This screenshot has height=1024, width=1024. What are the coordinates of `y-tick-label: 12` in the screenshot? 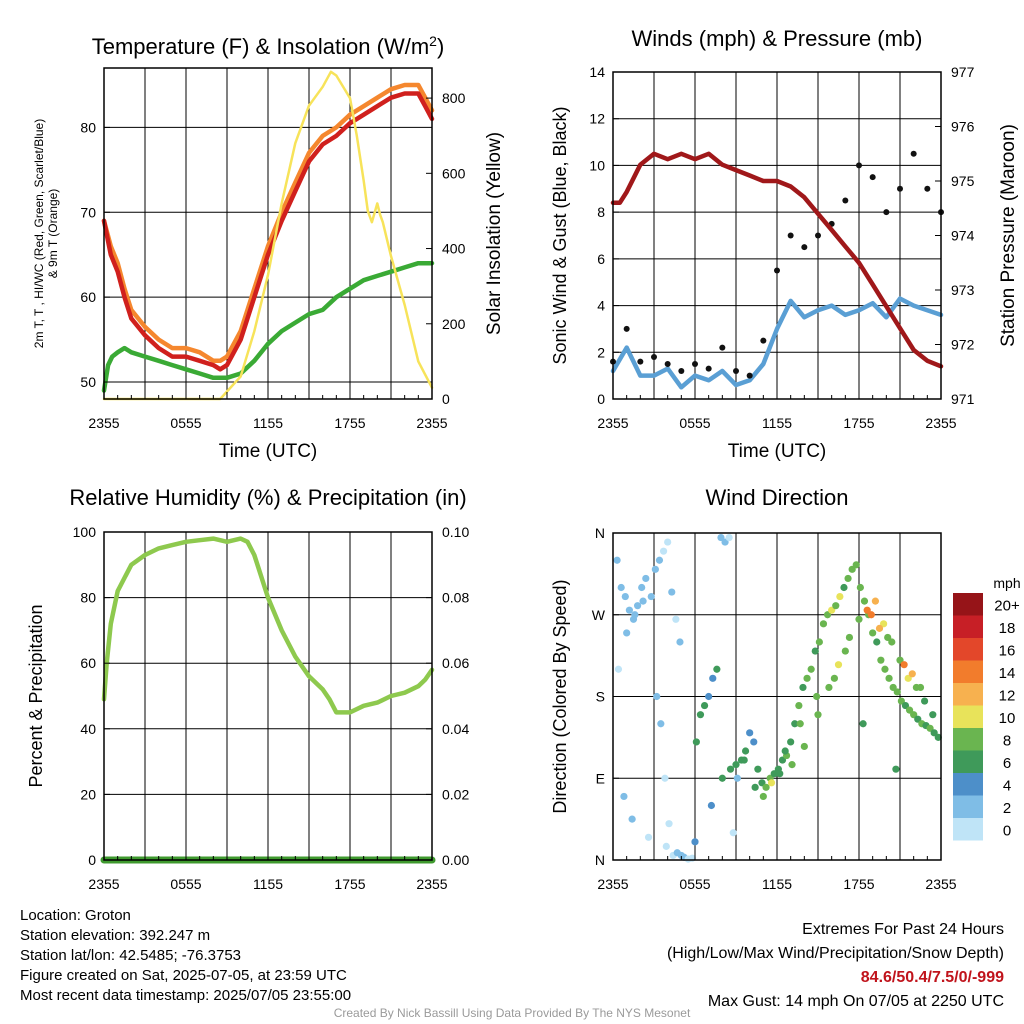 It's located at (597, 119).